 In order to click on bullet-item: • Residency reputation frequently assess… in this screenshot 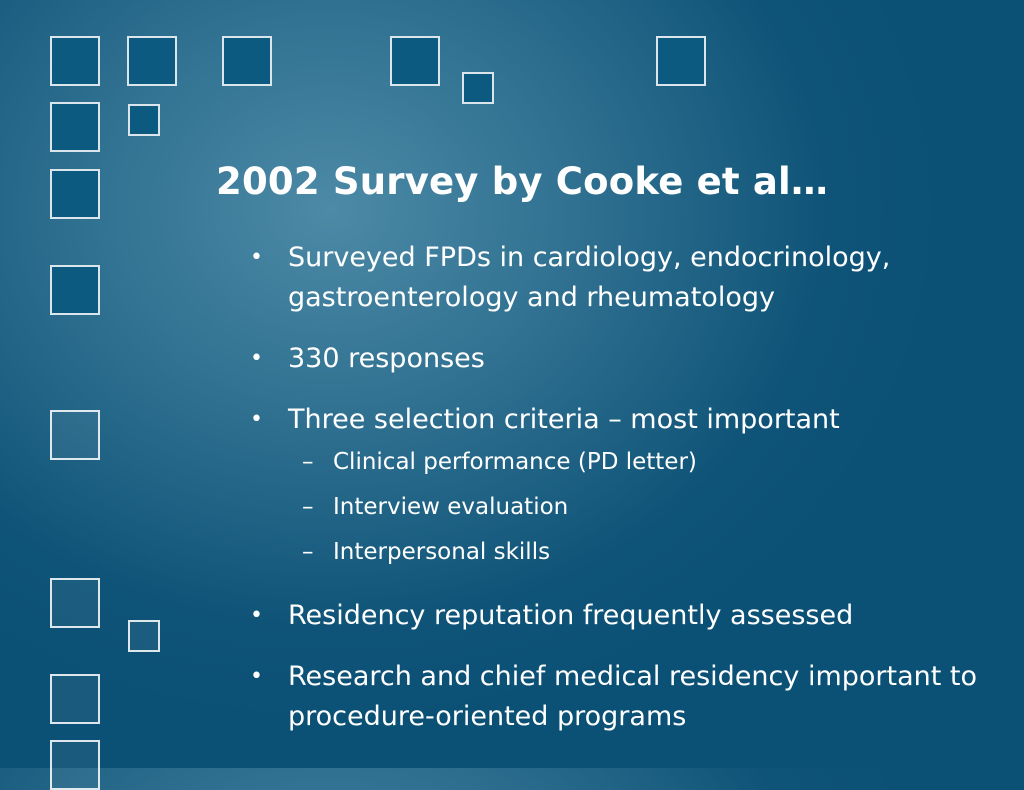, I will do `click(630, 616)`.